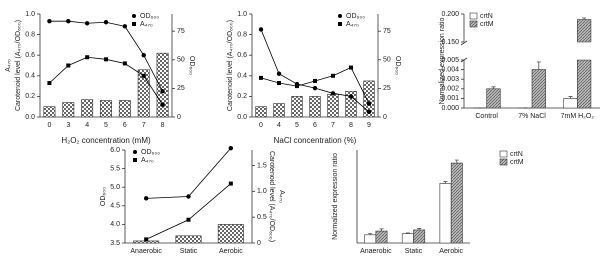  What do you see at coordinates (106, 125) in the screenshot?
I see `x-tick-label: 5` at bounding box center [106, 125].